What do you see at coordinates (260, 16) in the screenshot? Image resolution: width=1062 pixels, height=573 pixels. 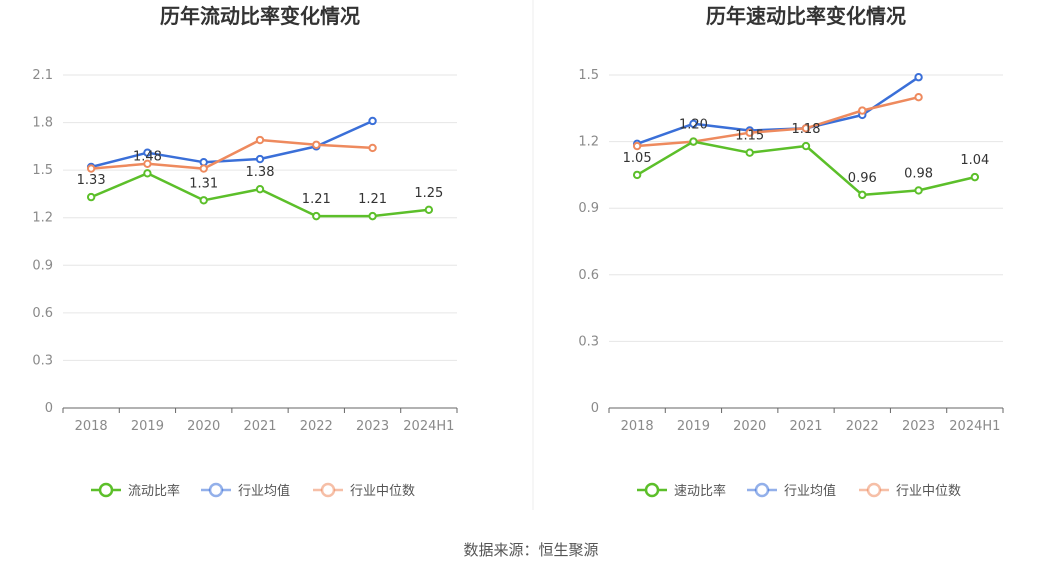 I see `chart-title: 历年流动比率变化情况` at bounding box center [260, 16].